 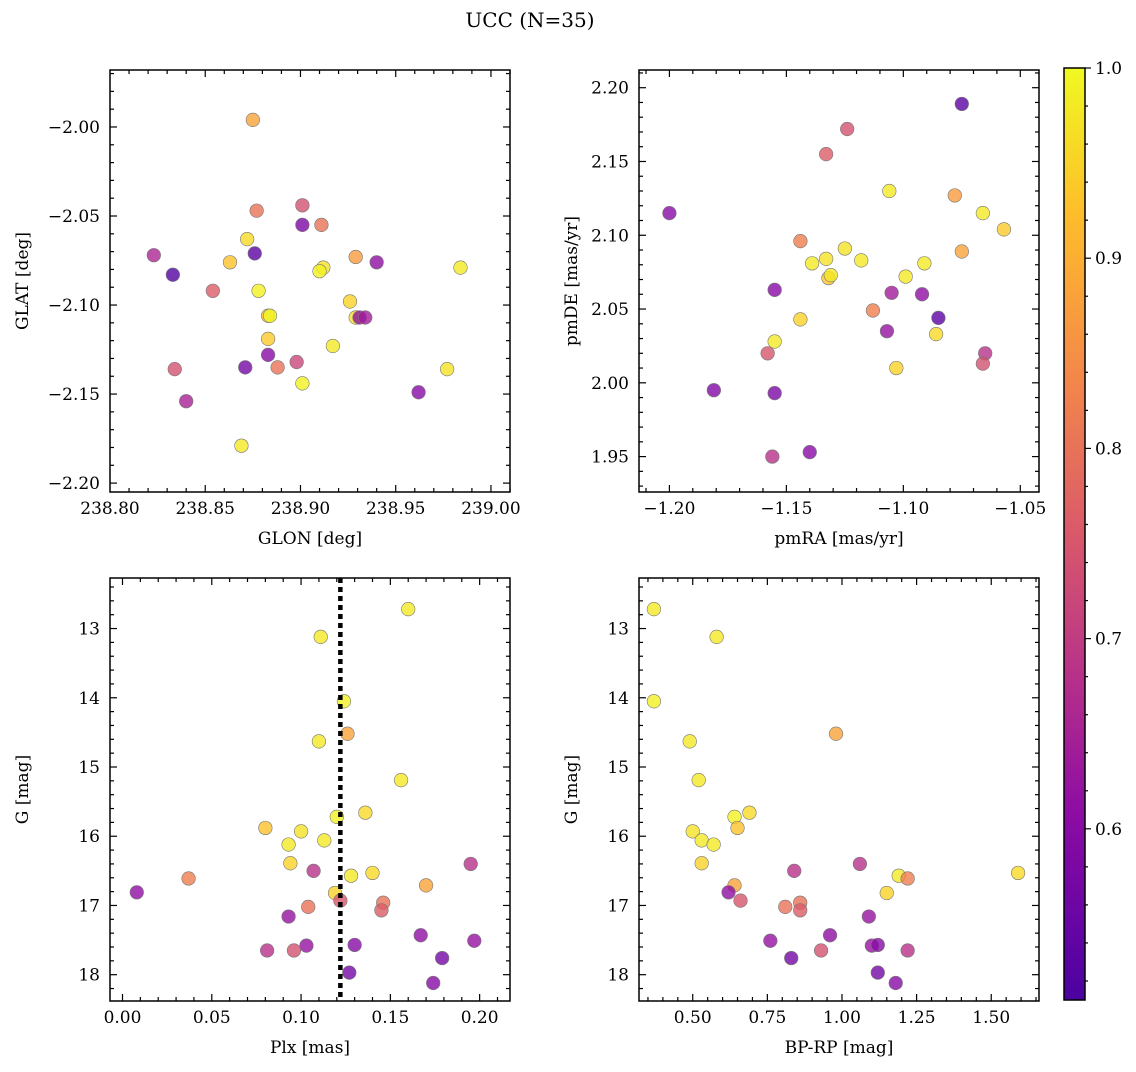 I want to click on colorbar-tick-label: 0.6, so click(x=1108, y=830).